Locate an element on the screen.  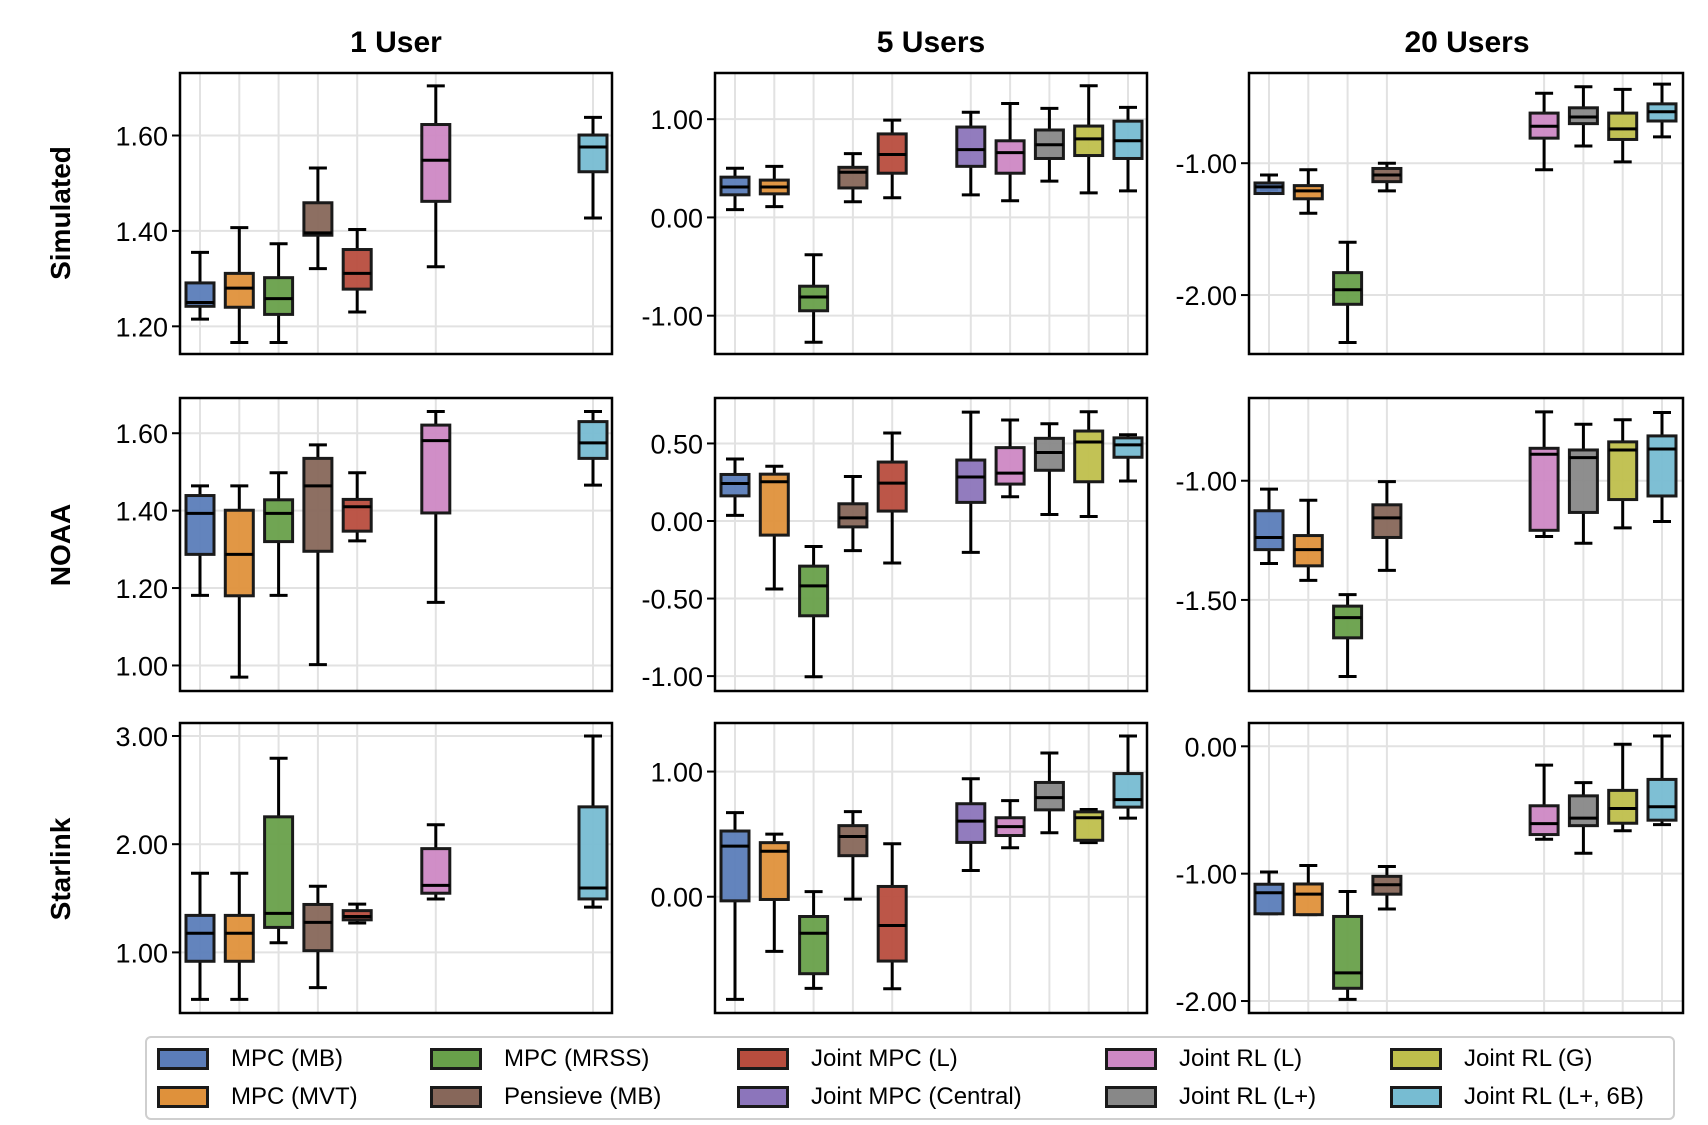
y-tick-label: -0.50 is located at coordinates (672, 600).